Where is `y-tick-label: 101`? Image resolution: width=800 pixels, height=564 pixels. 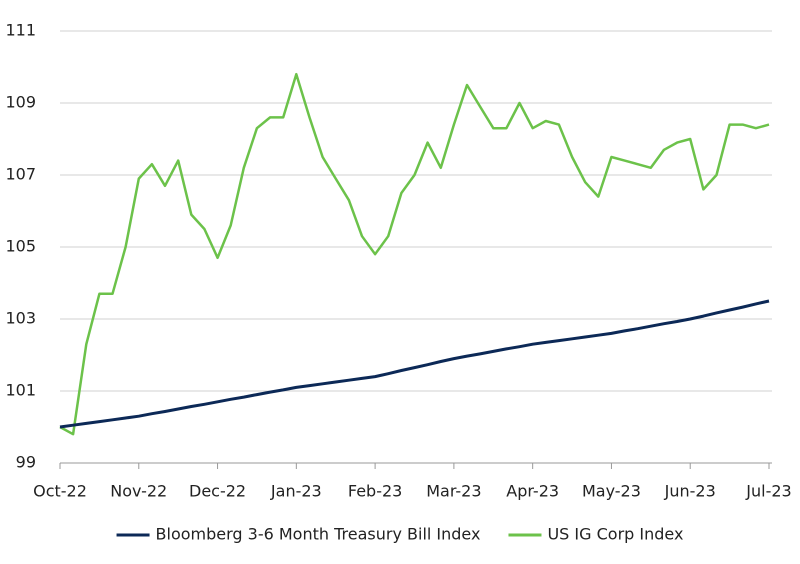 y-tick-label: 101 is located at coordinates (20, 390).